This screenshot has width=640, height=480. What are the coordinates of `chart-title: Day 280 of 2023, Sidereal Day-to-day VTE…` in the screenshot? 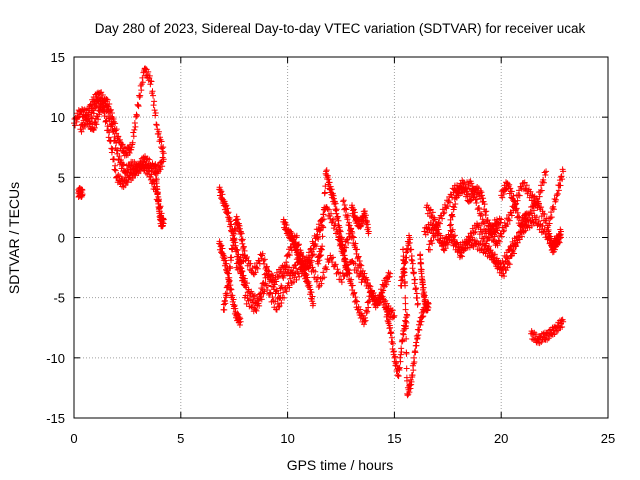 It's located at (340, 28).